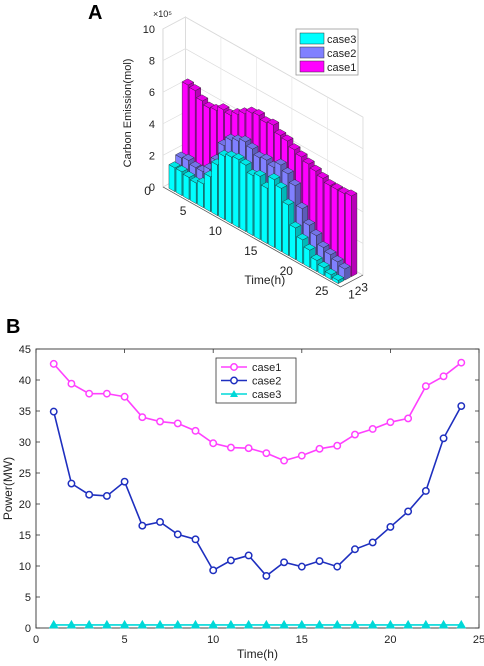 This screenshot has height=666, width=484. I want to click on x-tick-label: 10, so click(213, 640).